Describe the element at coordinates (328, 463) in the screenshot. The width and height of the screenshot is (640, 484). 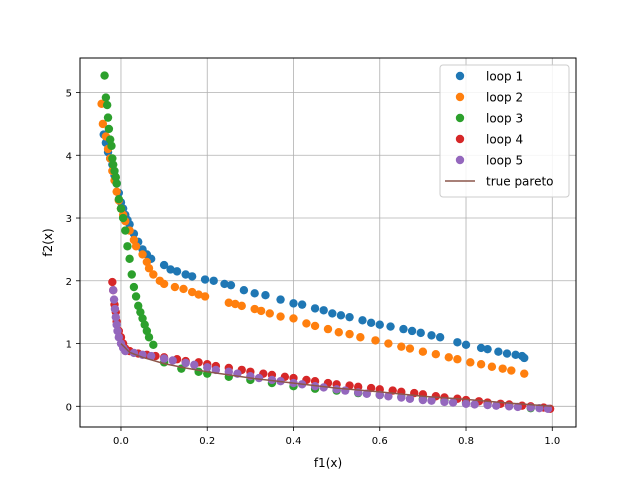
I see `x-axis-label: f1(x)` at that location.